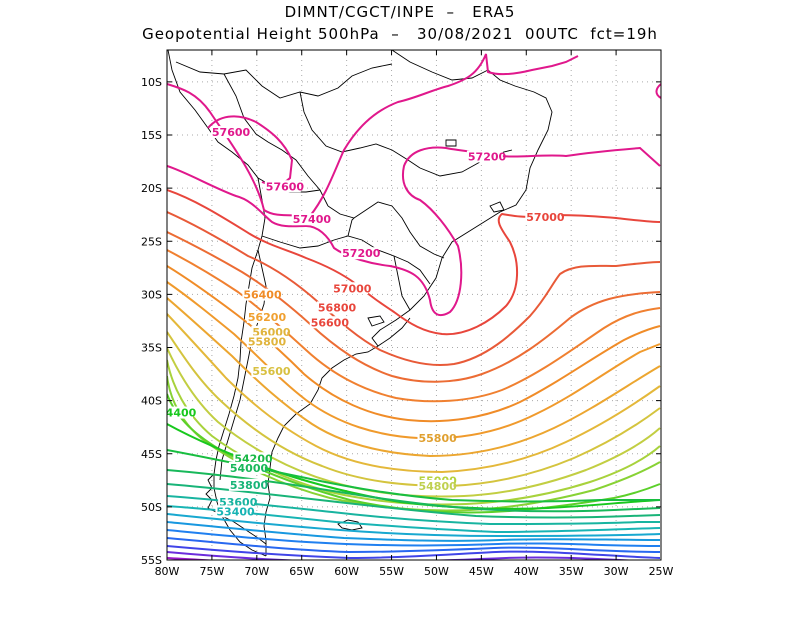  I want to click on lon-tick-label: 70W, so click(256, 571).